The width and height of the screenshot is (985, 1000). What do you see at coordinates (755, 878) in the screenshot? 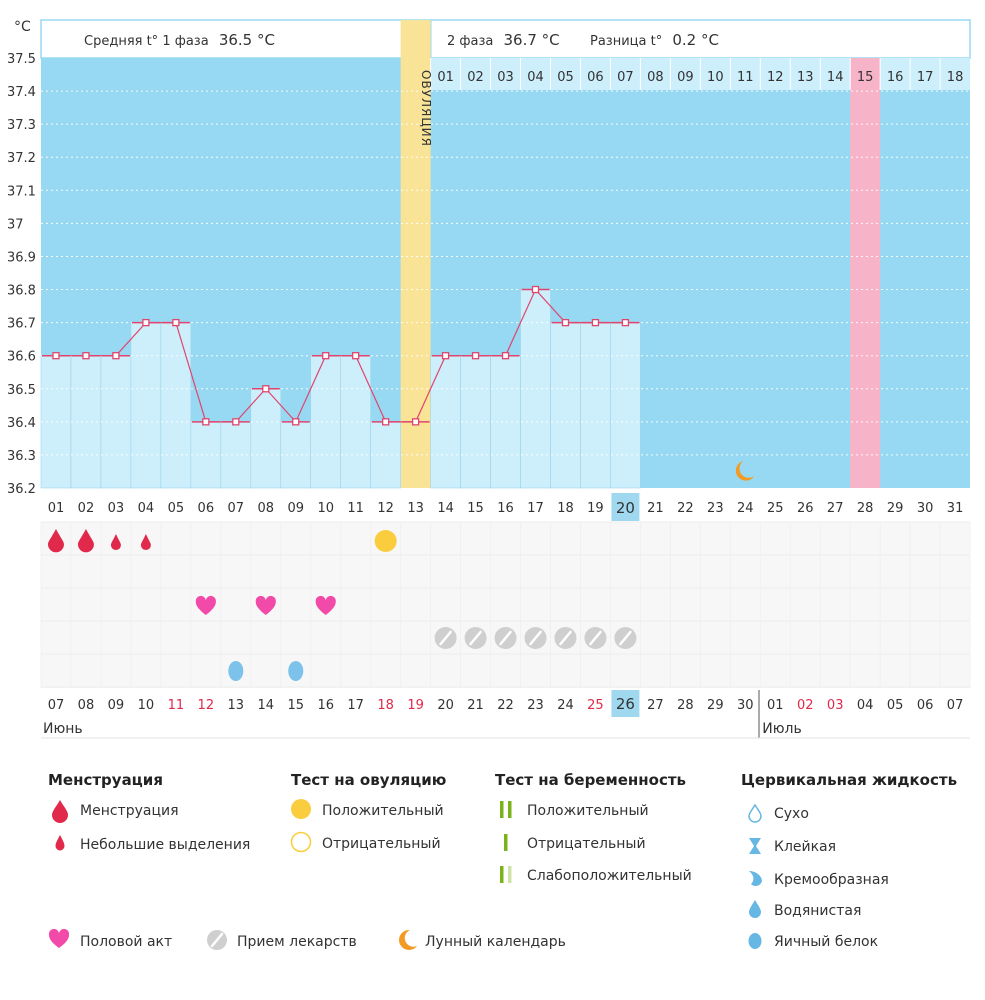
I see `creamy-icon` at bounding box center [755, 878].